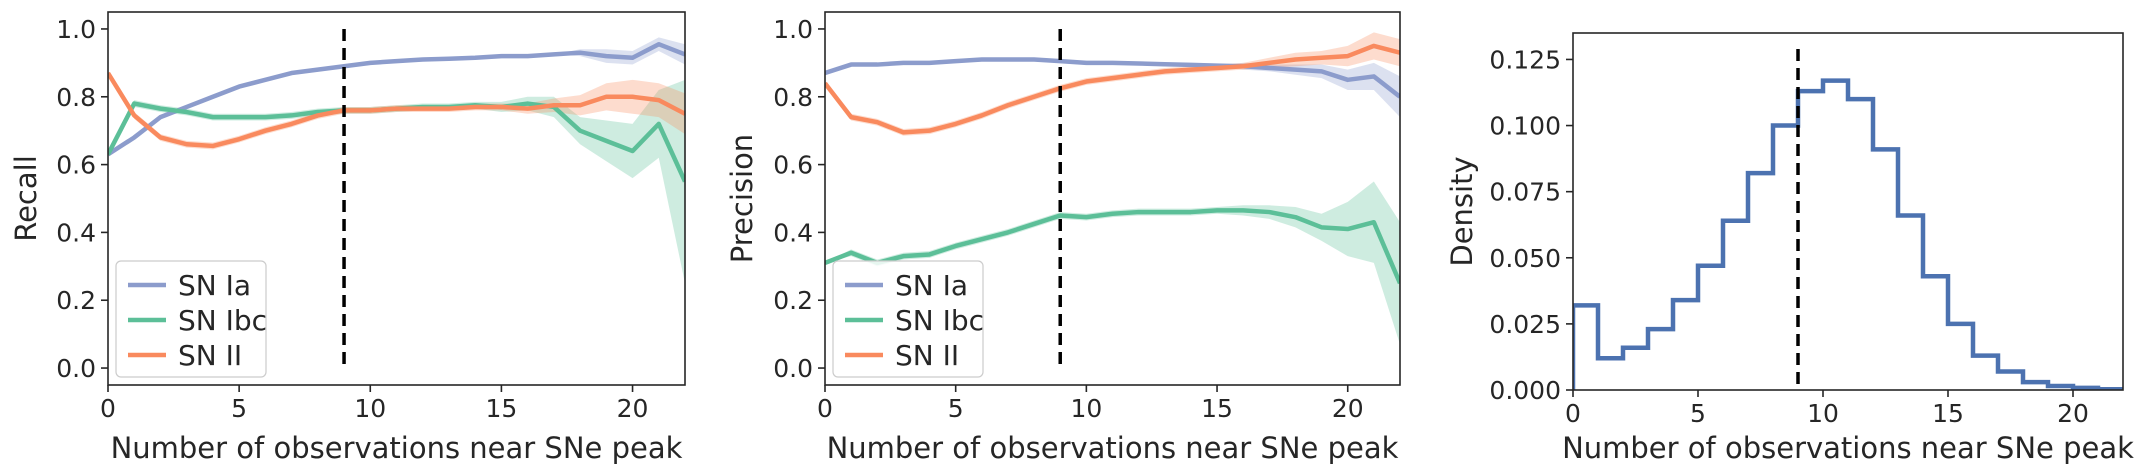 This screenshot has height=476, width=2150. Describe the element at coordinates (1698, 413) in the screenshot. I see `chart-3-x-tick-label: 5` at that location.